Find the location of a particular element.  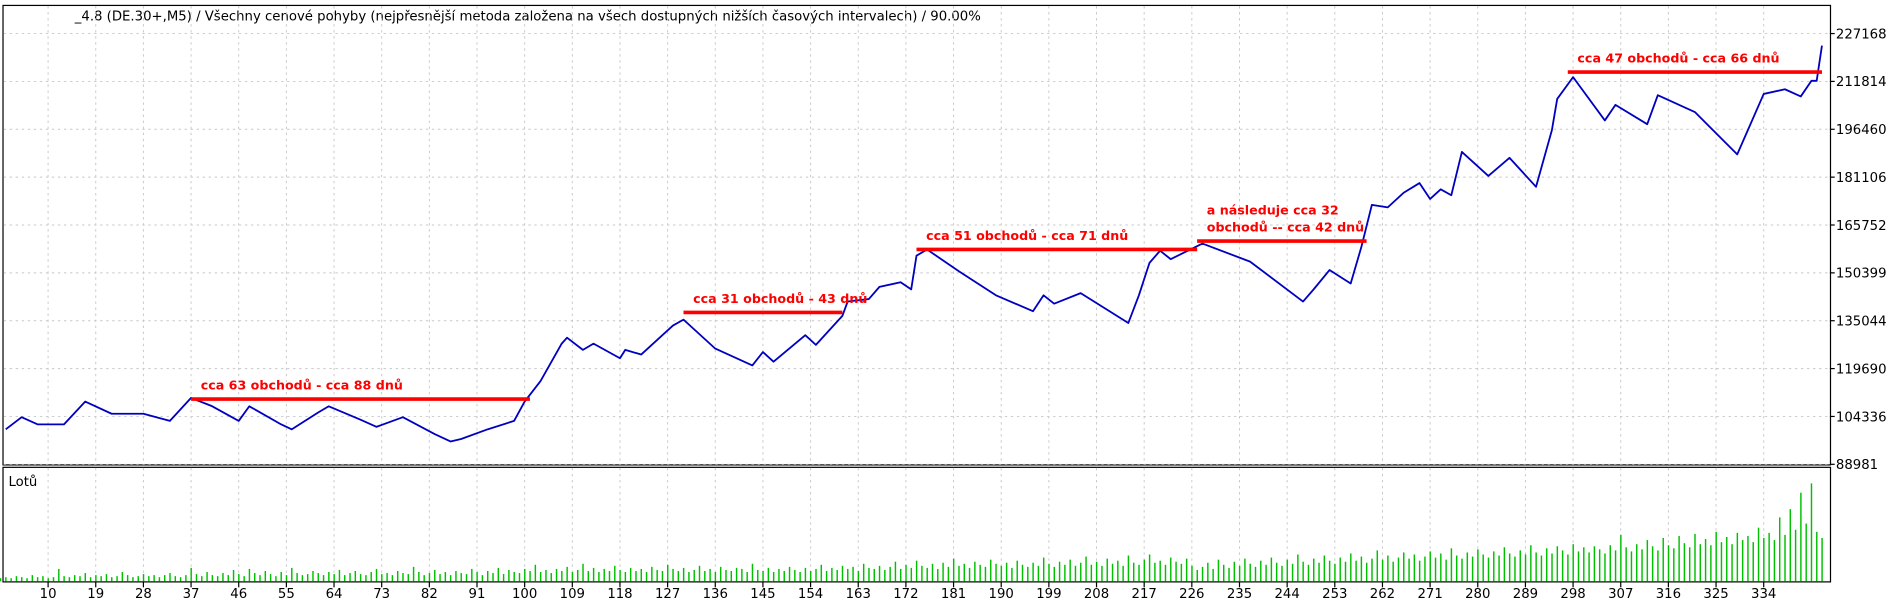

x-tick-label: 127 is located at coordinates (667, 594).